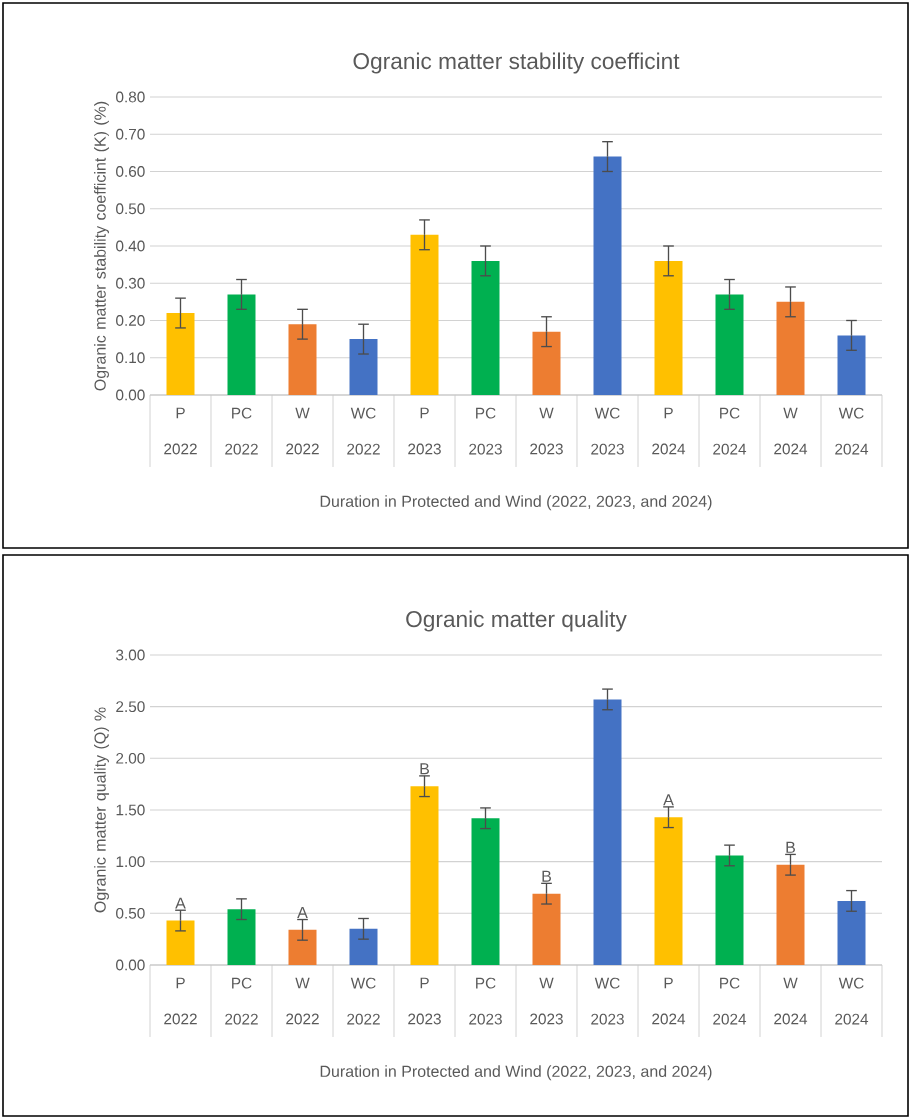 The height and width of the screenshot is (1119, 912). What do you see at coordinates (130, 810) in the screenshot?
I see `y-tick-label: 1.50` at bounding box center [130, 810].